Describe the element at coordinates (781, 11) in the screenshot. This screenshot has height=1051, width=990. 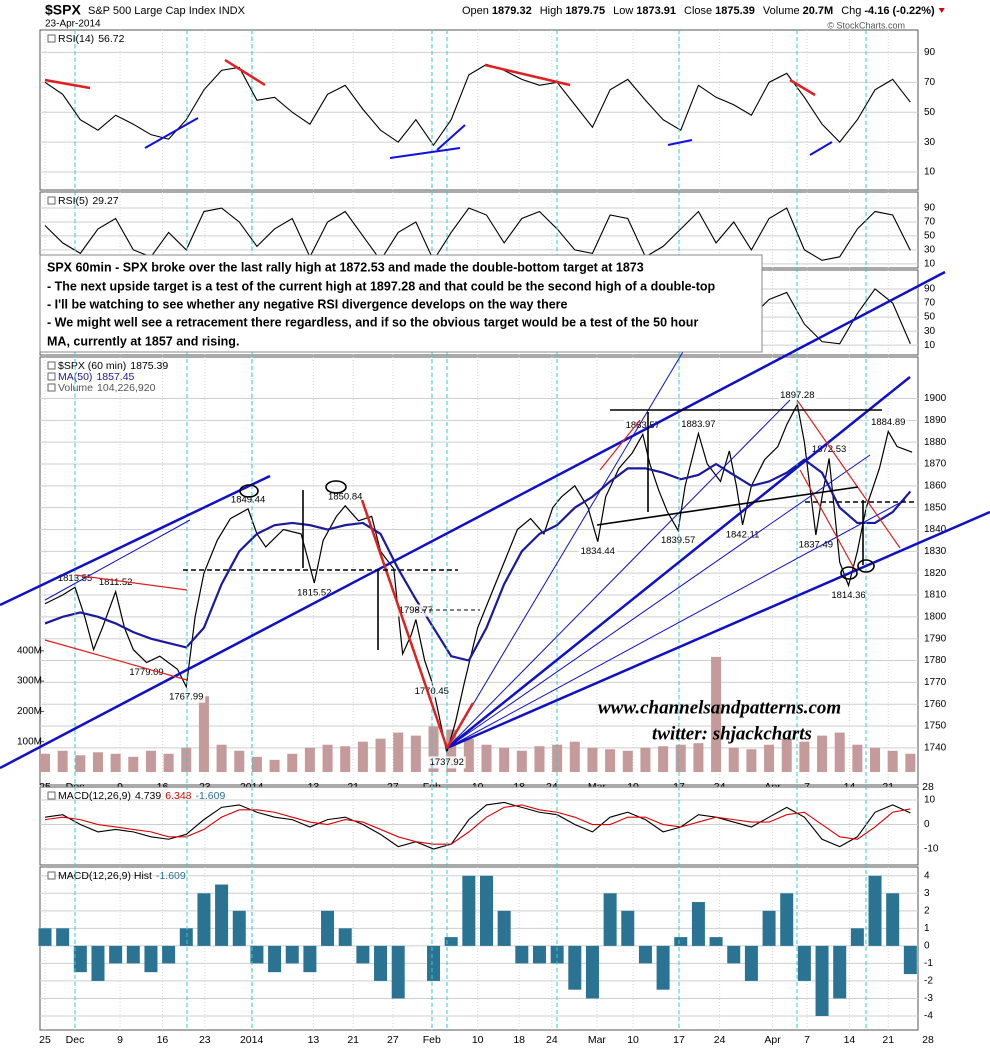
I see `quote-label: Volume` at that location.